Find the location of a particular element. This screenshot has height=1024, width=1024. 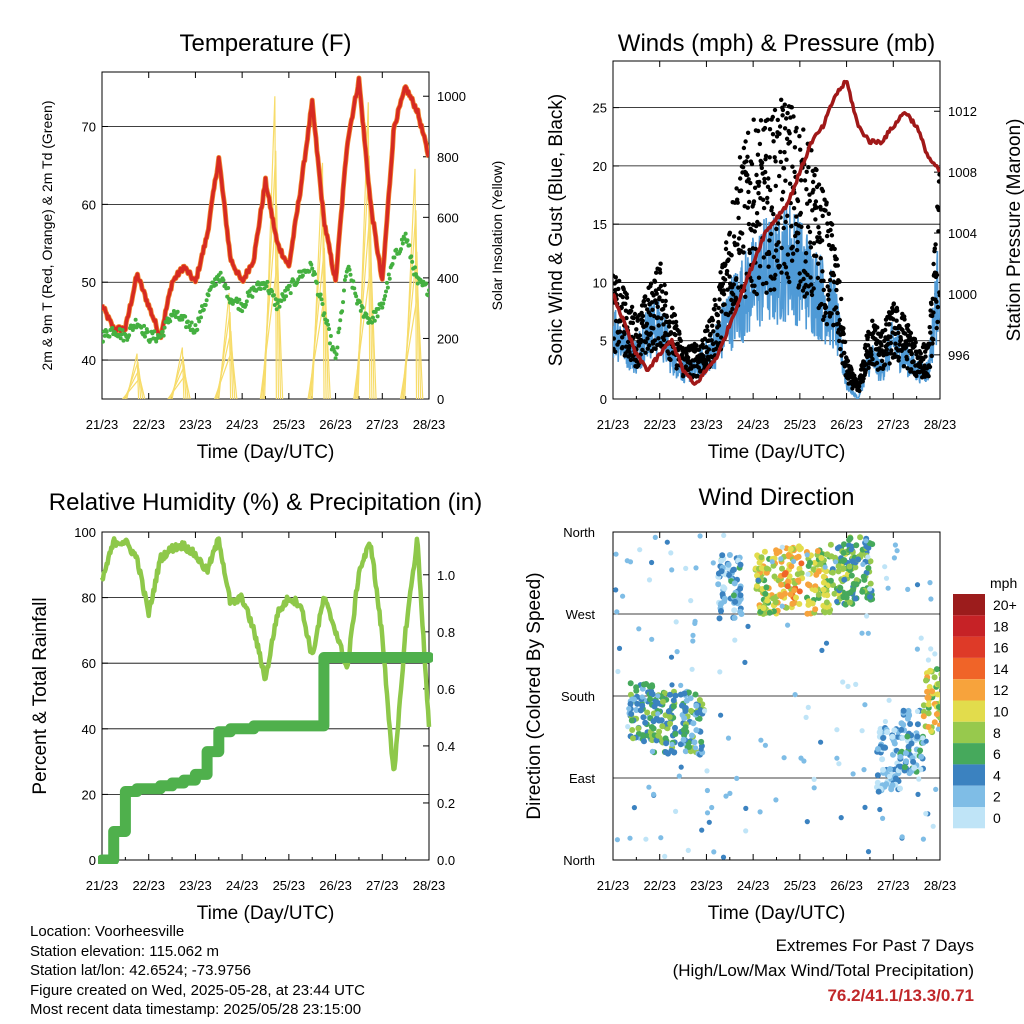

legend-label: 6 is located at coordinates (997, 754).